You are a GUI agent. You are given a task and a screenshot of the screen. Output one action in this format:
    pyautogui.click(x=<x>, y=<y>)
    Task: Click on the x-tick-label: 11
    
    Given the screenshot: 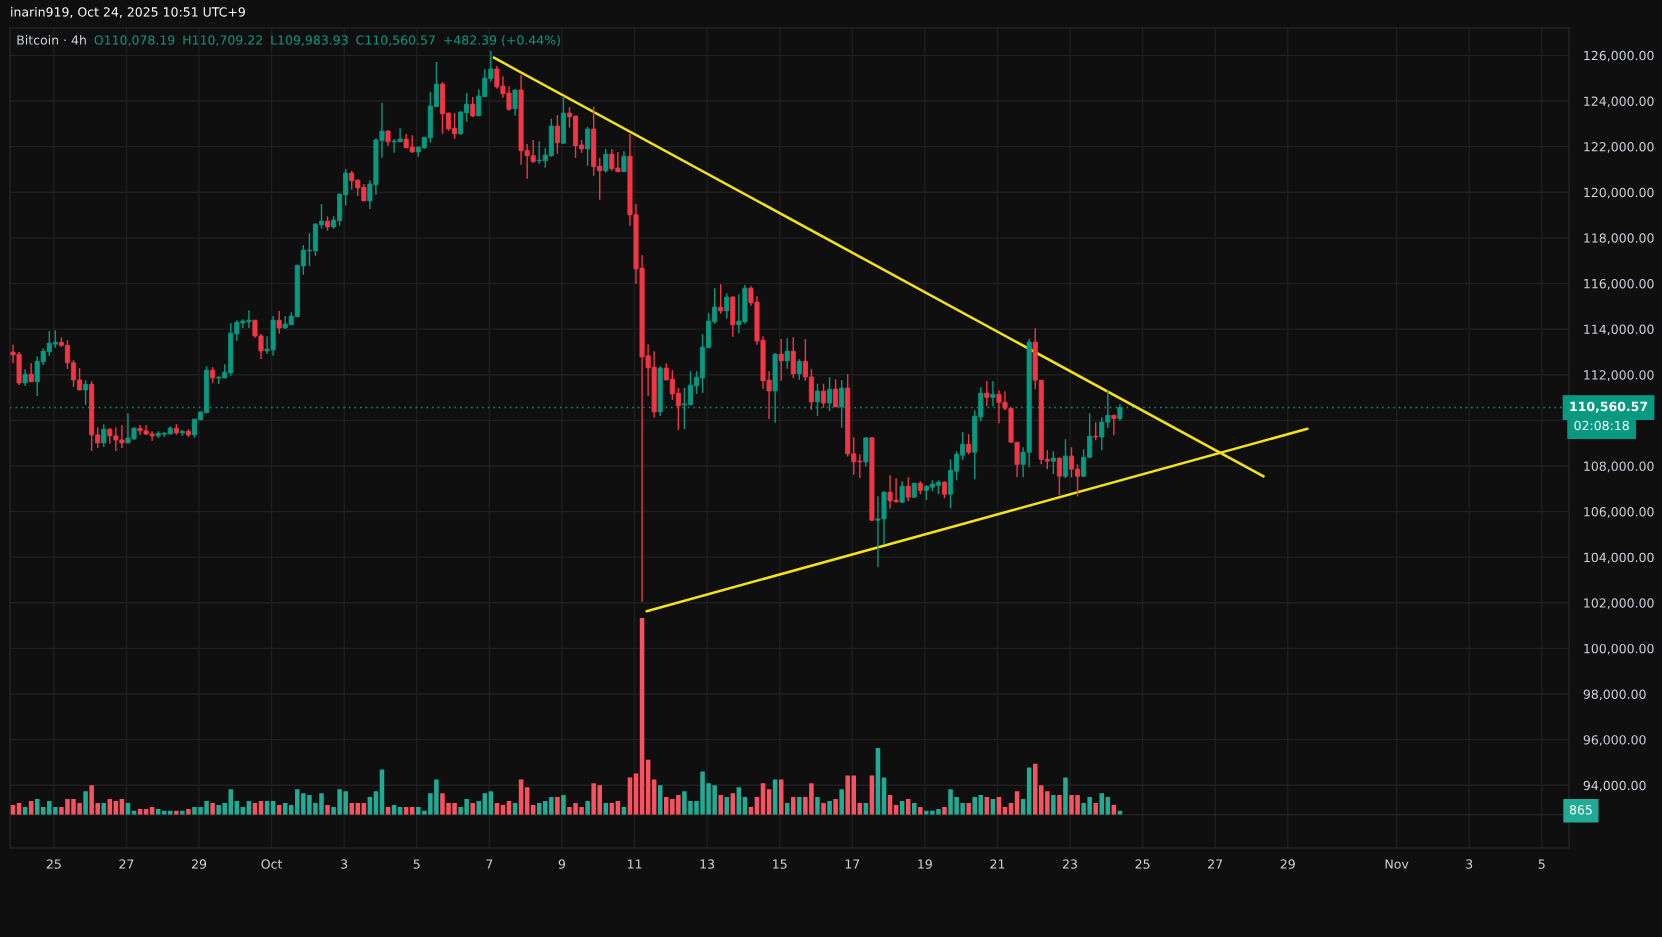 What is the action you would take?
    pyautogui.click(x=634, y=864)
    